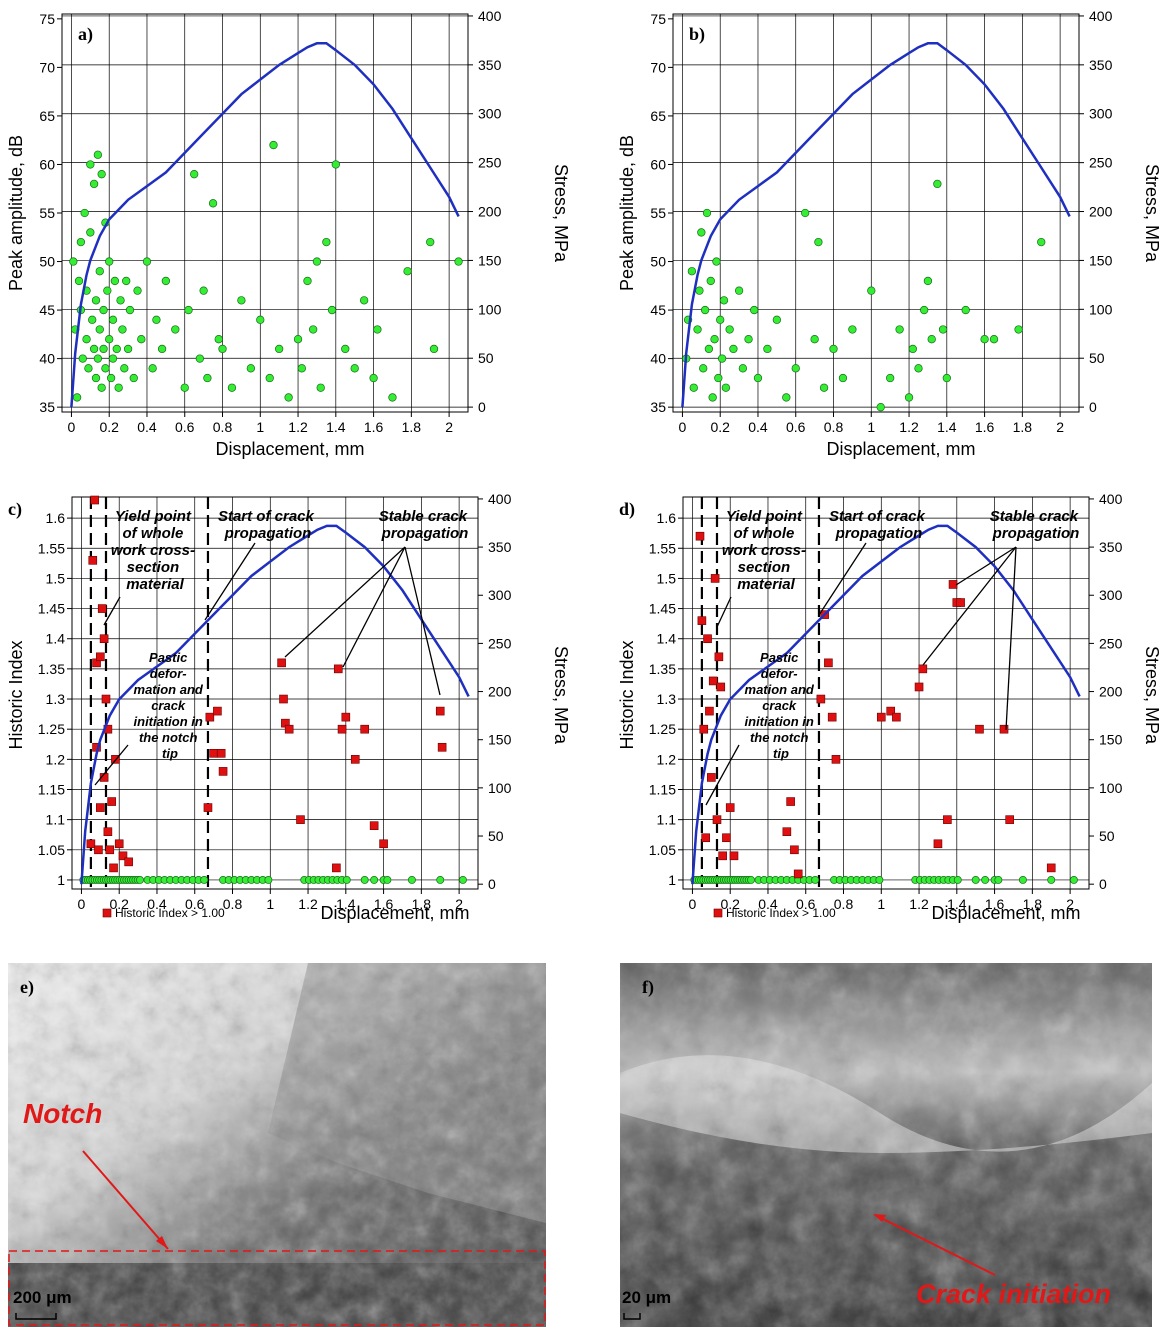  Describe the element at coordinates (125, 1200) in the screenshot. I see `notch-arrow` at that location.